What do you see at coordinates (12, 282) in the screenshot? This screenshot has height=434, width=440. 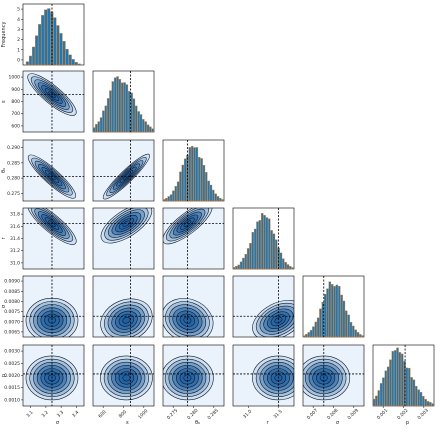 I see `y-tick-label: 0.0090` at bounding box center [12, 282].